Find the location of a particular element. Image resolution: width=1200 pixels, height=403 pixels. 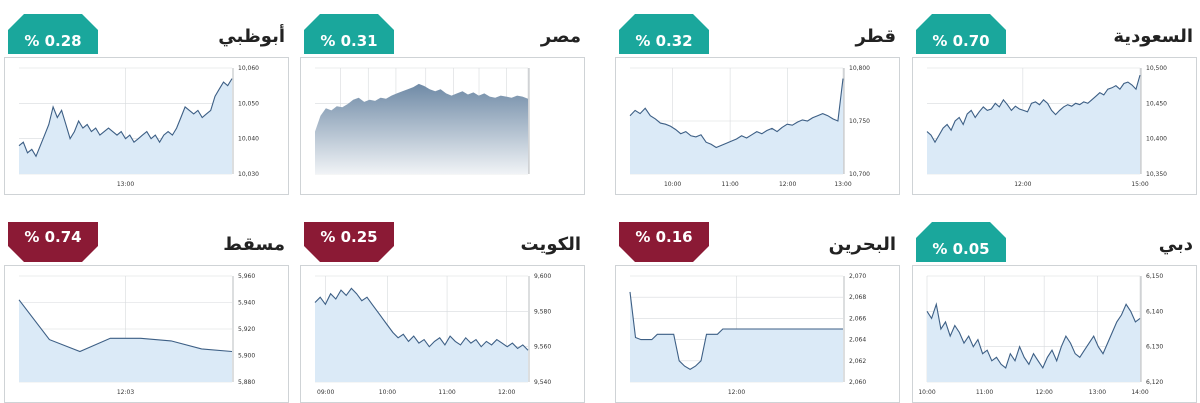

index-chart: 2,070 2,068 2,066 2,064 2,062 2,060 12:00 is located at coordinates (747, 334).